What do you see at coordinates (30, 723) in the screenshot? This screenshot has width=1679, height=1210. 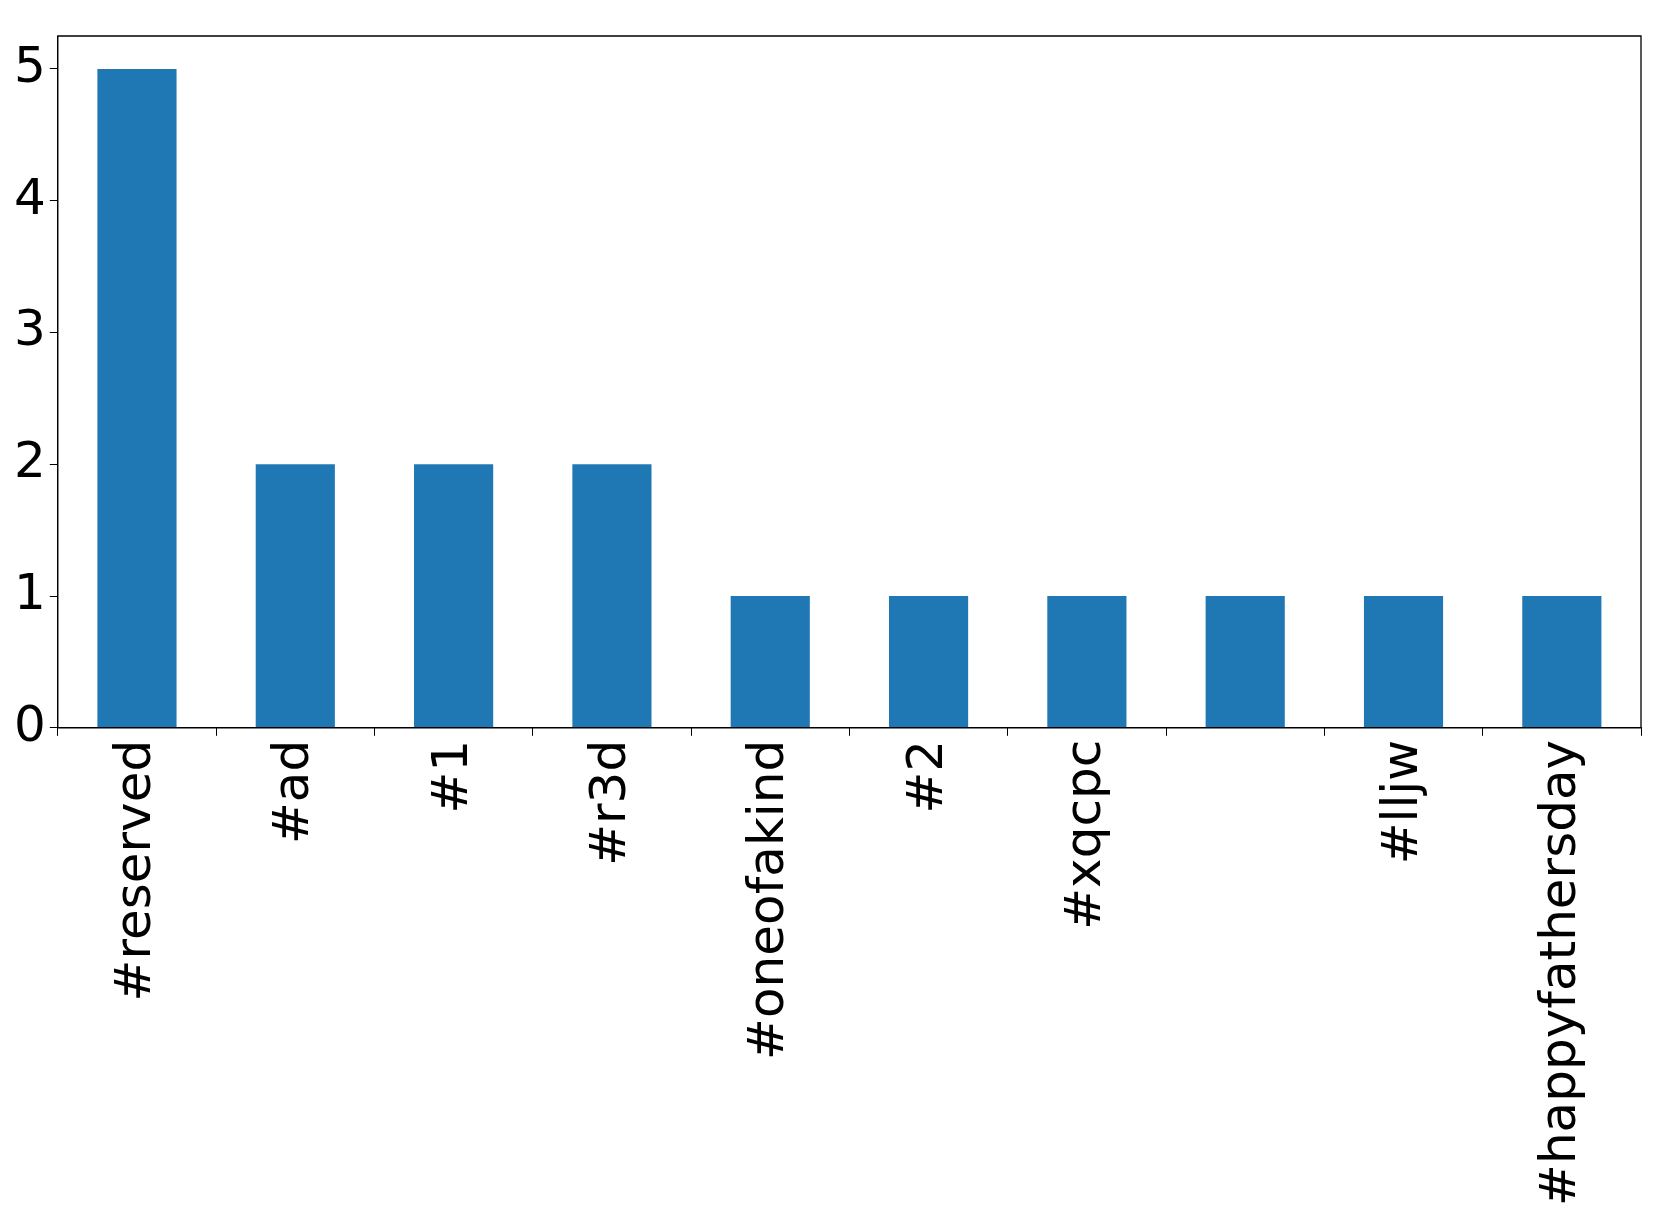 I see `y-tick-label: 0` at bounding box center [30, 723].